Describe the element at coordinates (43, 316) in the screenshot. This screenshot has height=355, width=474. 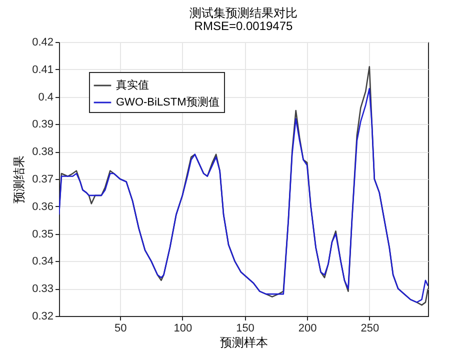
I see `y-tick-label: 0.32` at that location.